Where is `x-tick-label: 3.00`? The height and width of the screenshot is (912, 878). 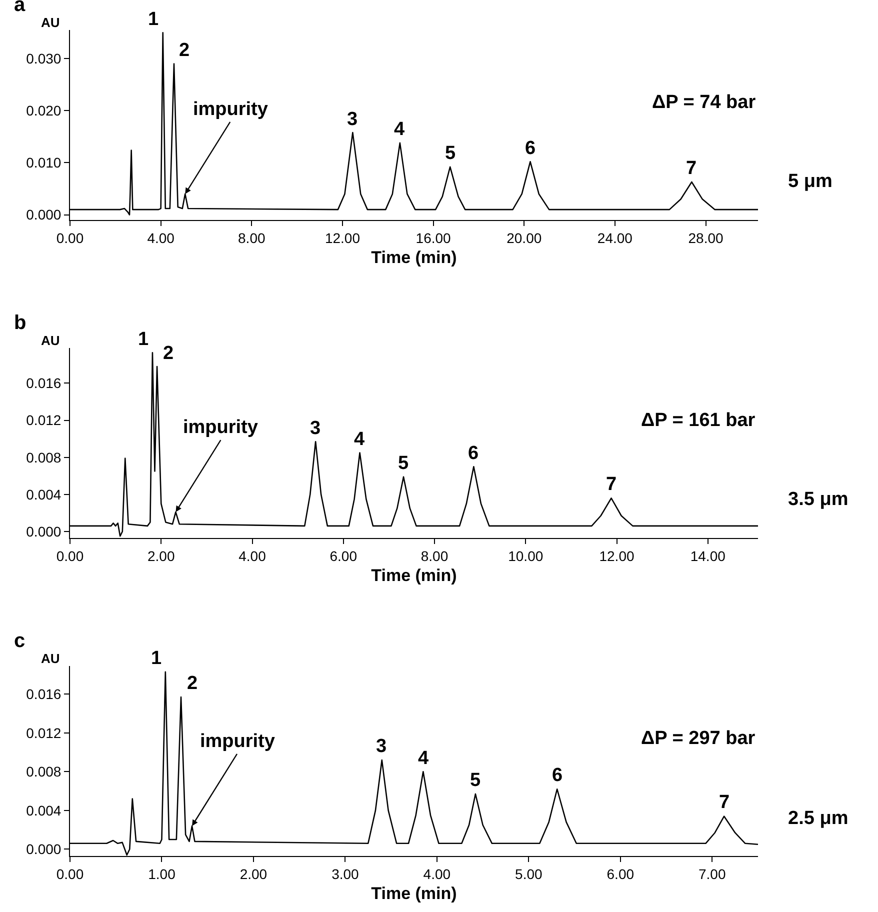
x-tick-label: 3.00 is located at coordinates (346, 874).